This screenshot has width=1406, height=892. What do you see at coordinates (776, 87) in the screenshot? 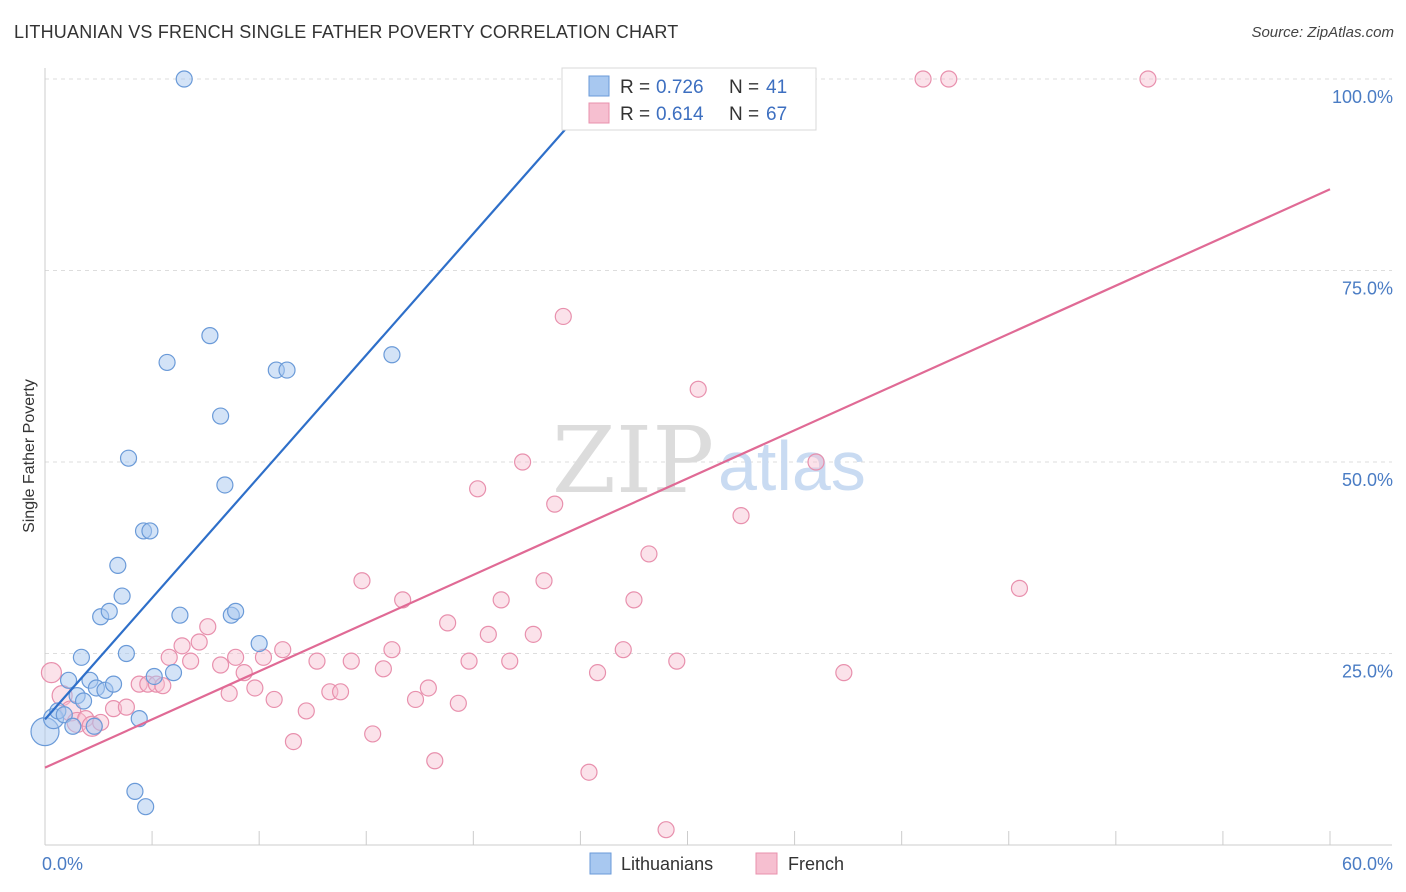
I see `legend-n-value-1: 41` at bounding box center [776, 87].